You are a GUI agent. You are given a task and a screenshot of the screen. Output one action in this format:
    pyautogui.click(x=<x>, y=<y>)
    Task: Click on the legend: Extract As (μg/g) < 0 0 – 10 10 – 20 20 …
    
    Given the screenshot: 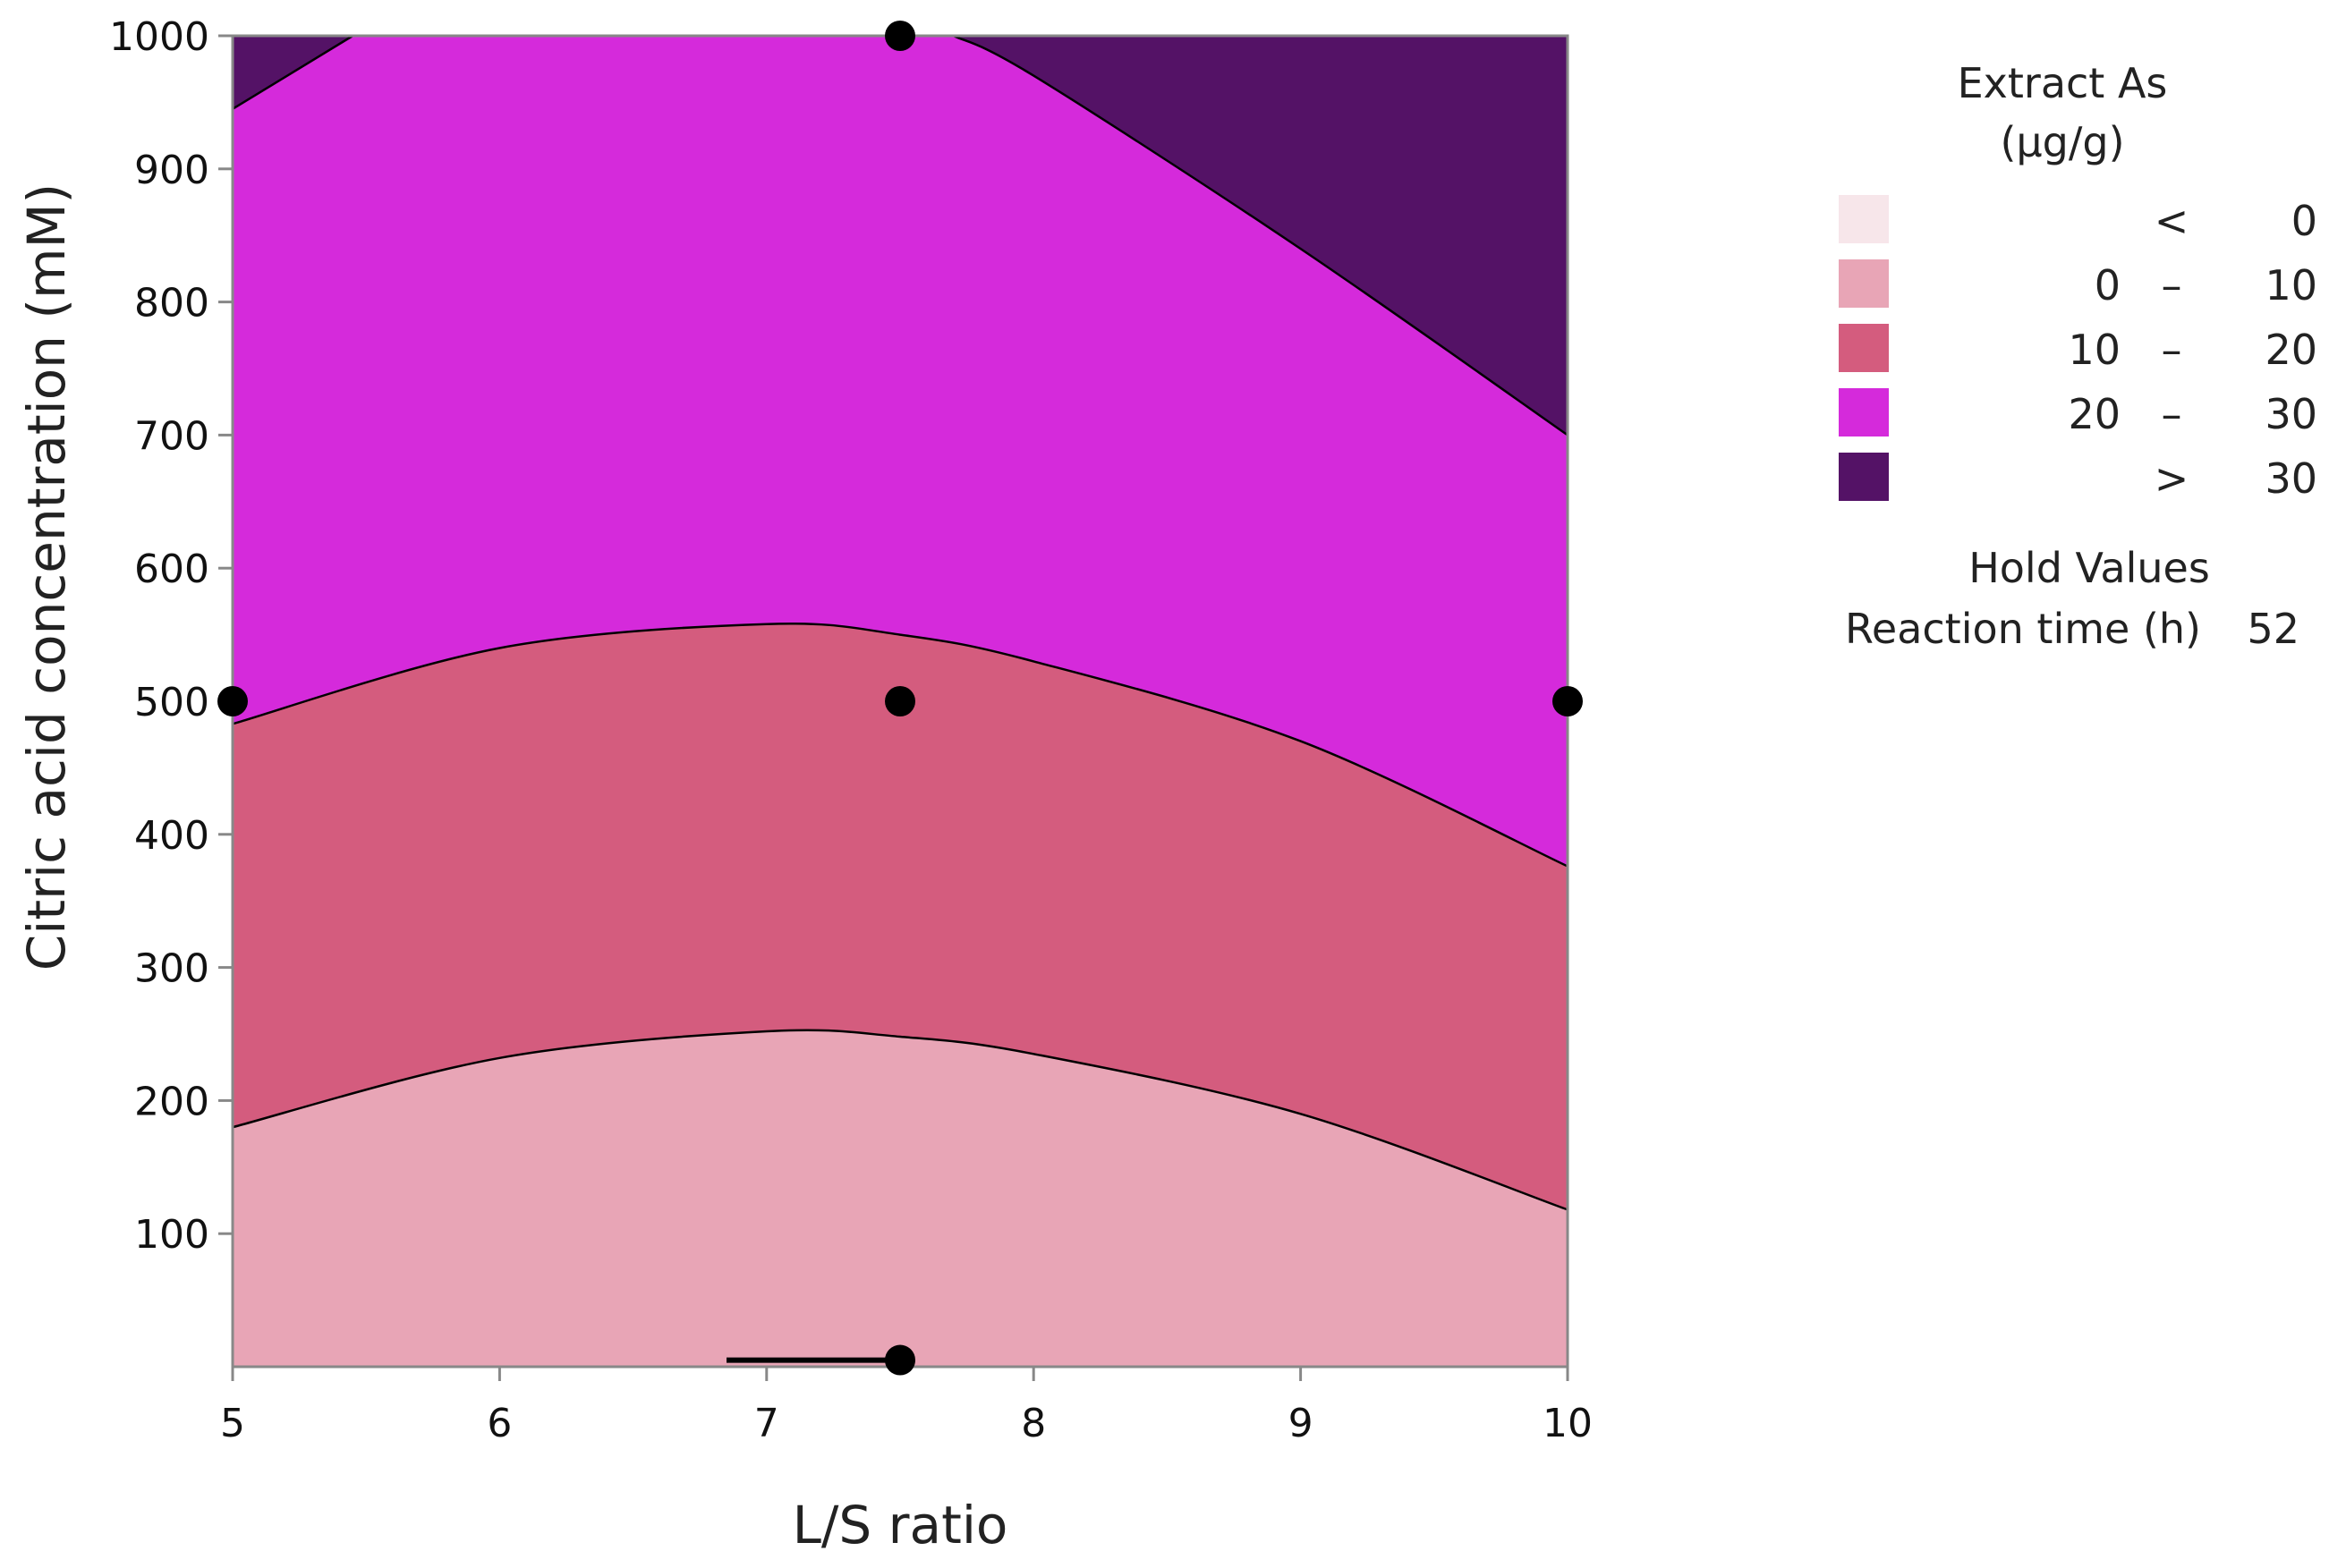 What is the action you would take?
    pyautogui.click(x=2075, y=361)
    